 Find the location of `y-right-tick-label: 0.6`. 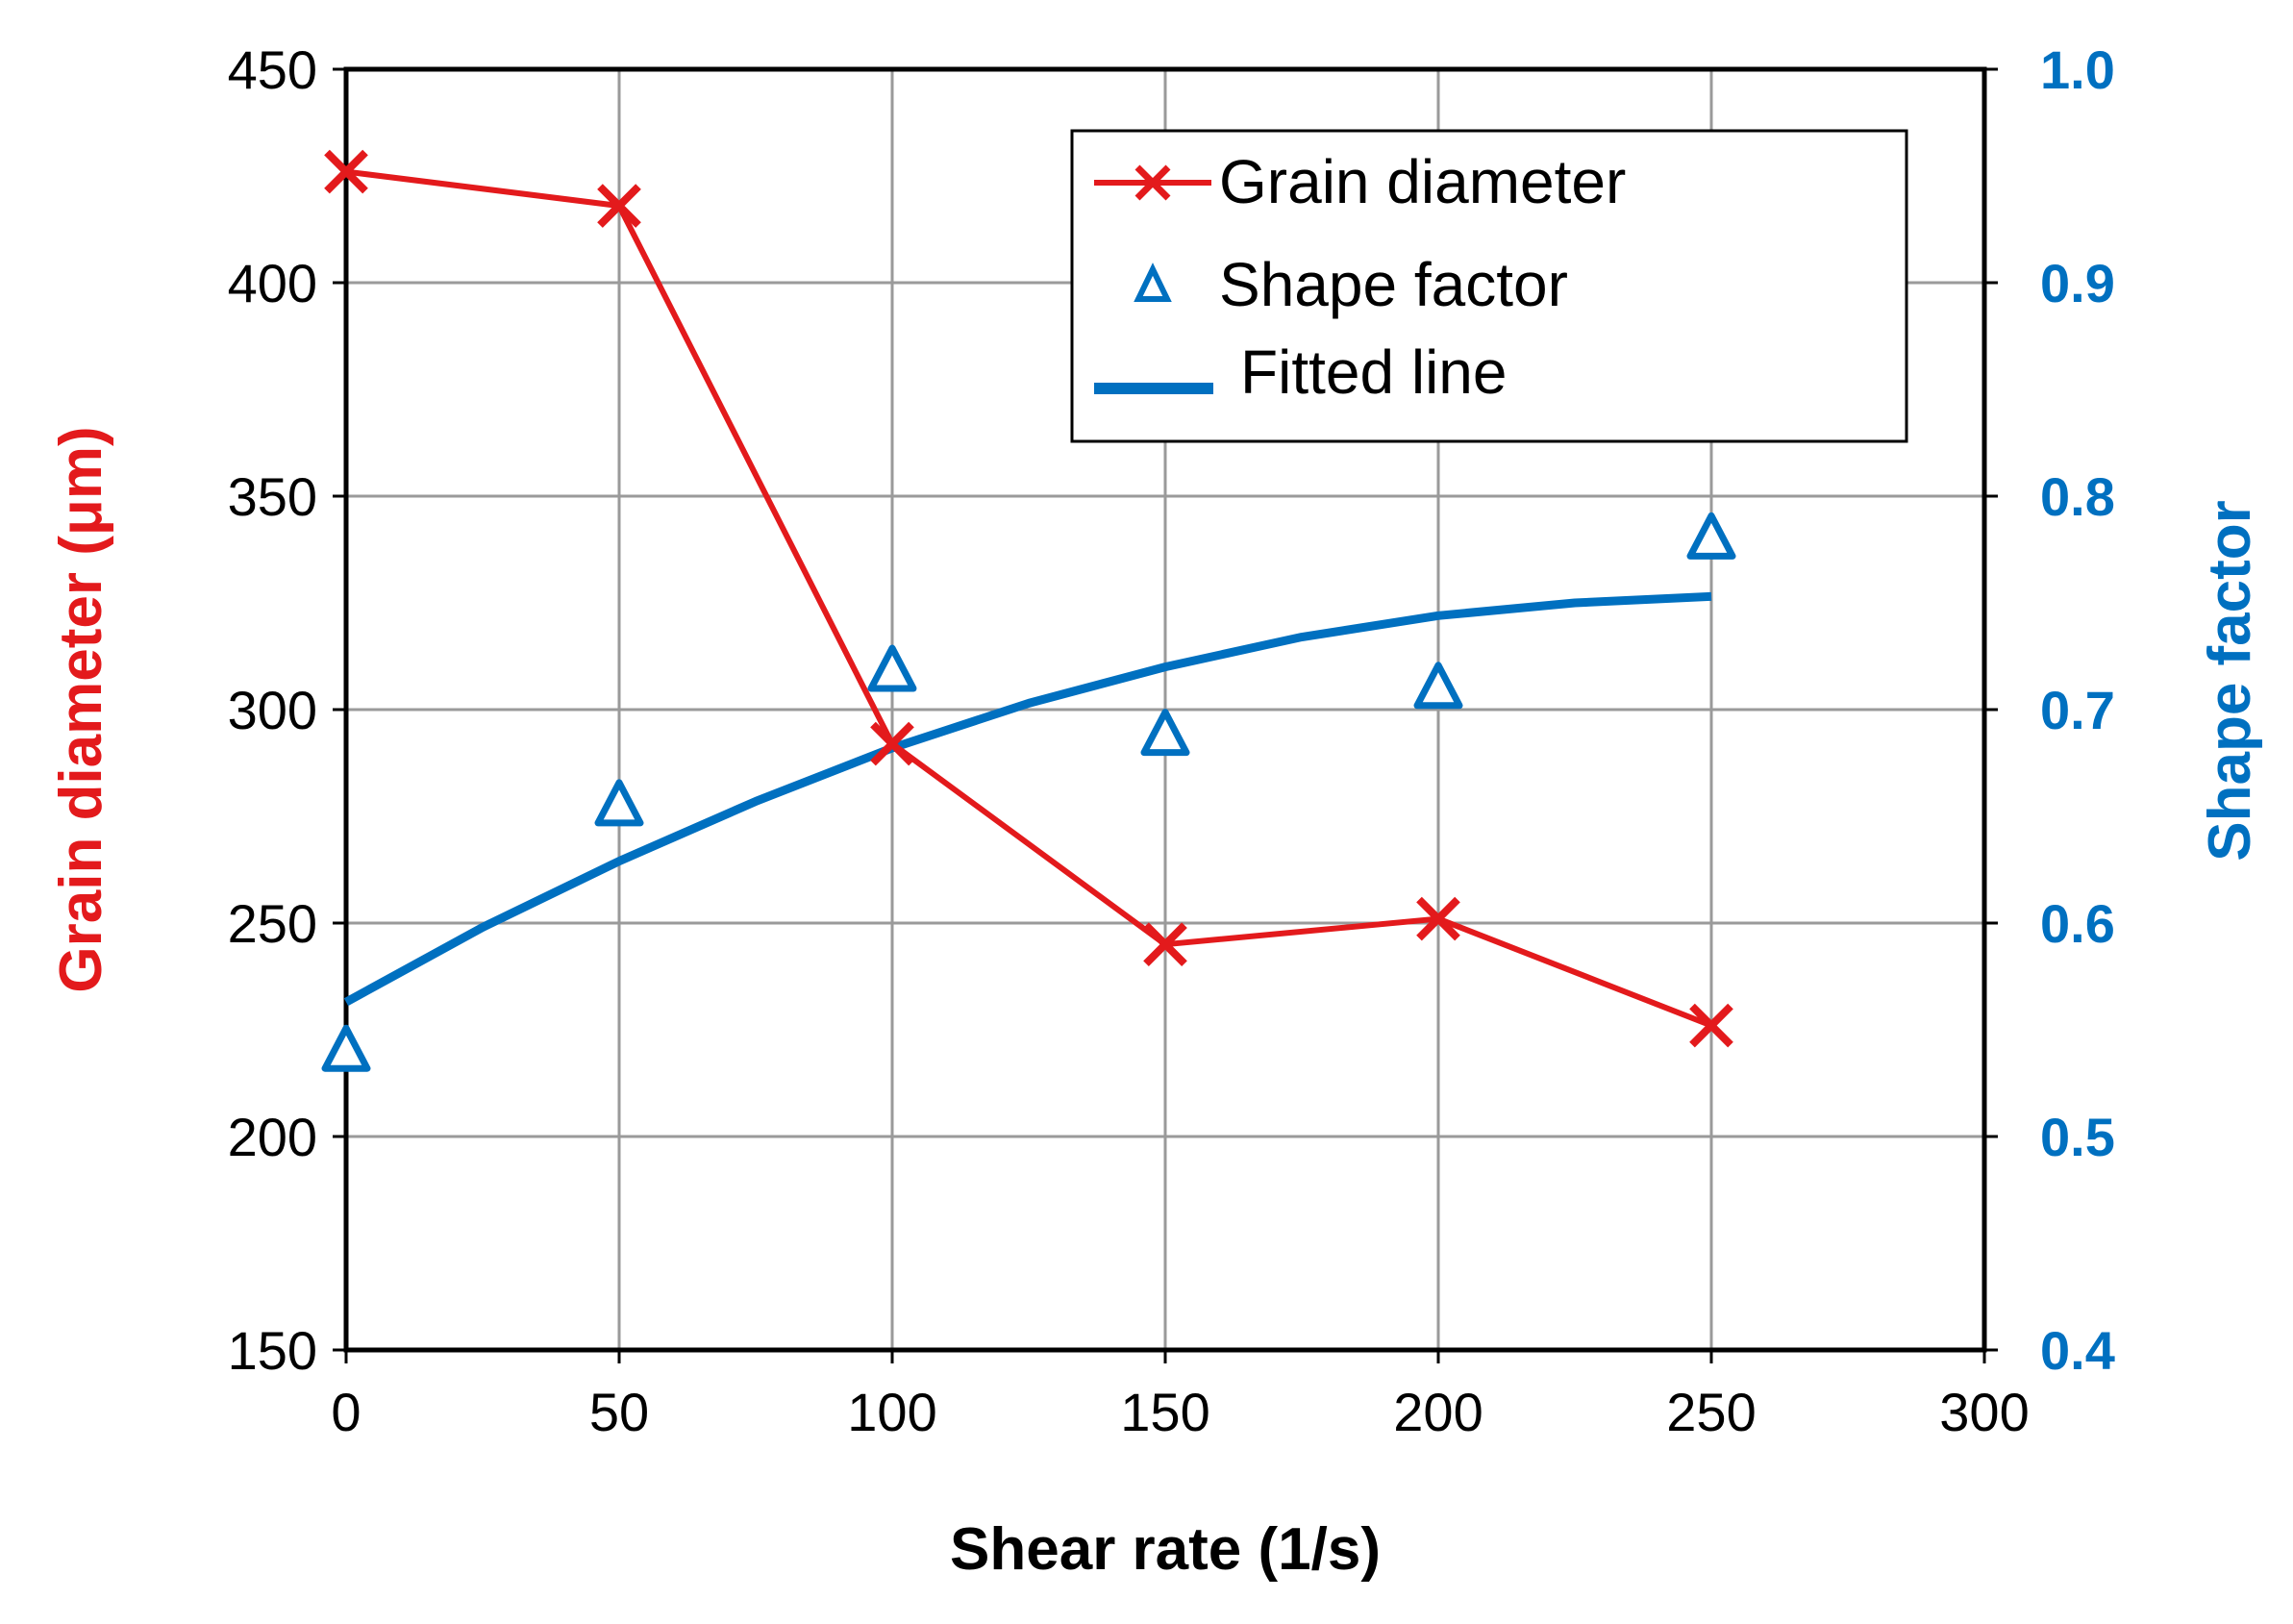

y-right-tick-label: 0.6 is located at coordinates (2077, 923).